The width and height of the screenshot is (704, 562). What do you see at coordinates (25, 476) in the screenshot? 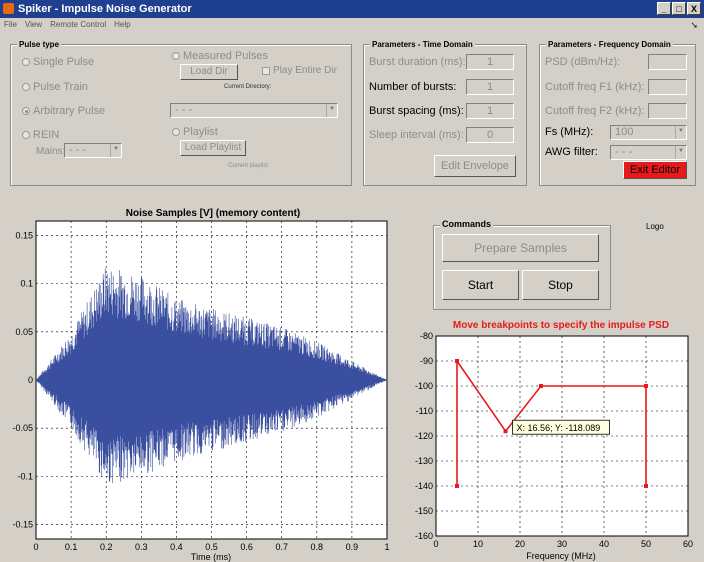
I see `noise-ytick-label: -0.1` at bounding box center [25, 476].